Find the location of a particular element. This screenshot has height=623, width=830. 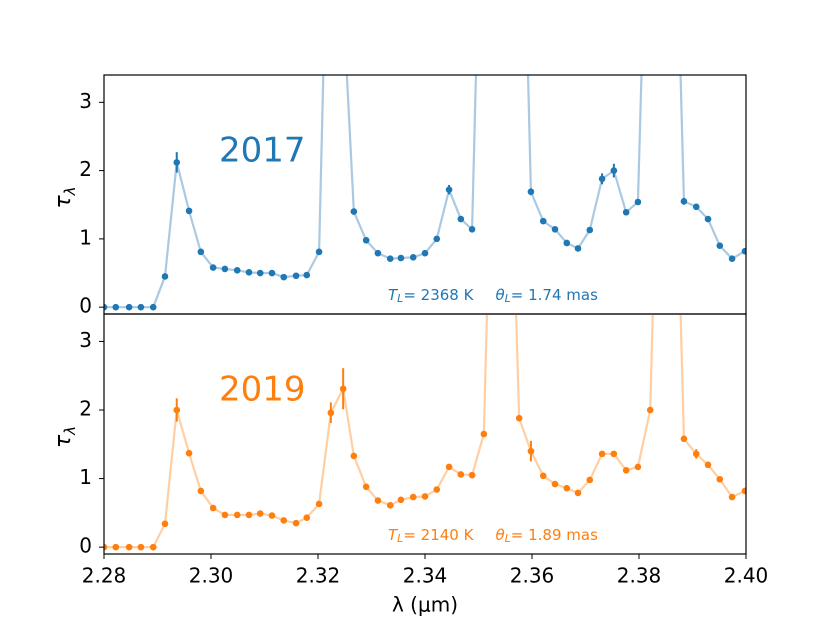

y-tick-label: 3 is located at coordinates (85, 101).